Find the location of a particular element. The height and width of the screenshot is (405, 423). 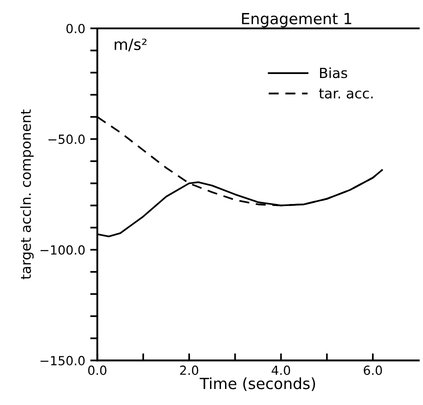

x-axis-title: Time (seconds) is located at coordinates (258, 384).